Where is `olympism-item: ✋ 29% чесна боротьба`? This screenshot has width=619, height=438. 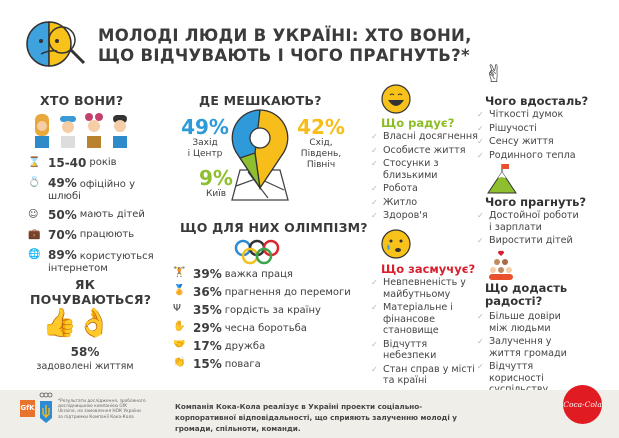
olympism-item: ✋ 29% чесна боротьба is located at coordinates (240, 328).